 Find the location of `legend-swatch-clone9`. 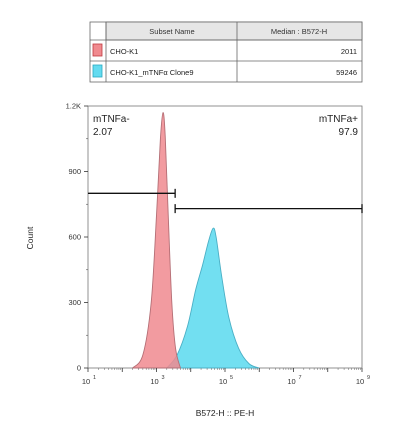

legend-swatch-clone9 is located at coordinates (97, 71).